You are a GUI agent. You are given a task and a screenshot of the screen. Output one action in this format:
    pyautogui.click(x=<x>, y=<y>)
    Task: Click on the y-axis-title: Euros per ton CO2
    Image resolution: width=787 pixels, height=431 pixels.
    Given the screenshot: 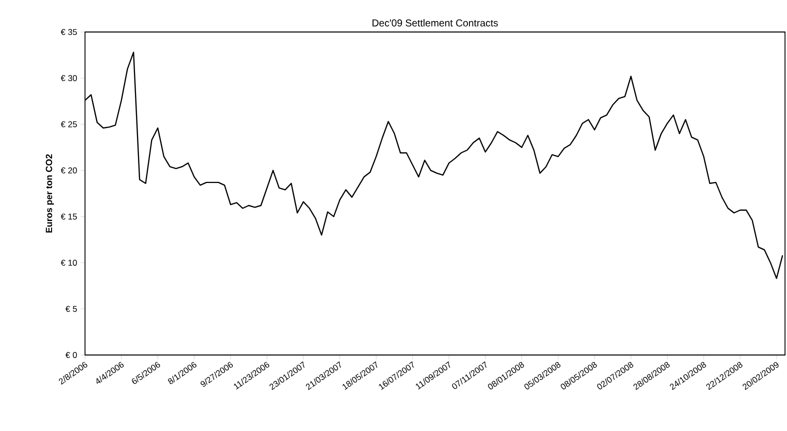 What is the action you would take?
    pyautogui.click(x=50, y=193)
    